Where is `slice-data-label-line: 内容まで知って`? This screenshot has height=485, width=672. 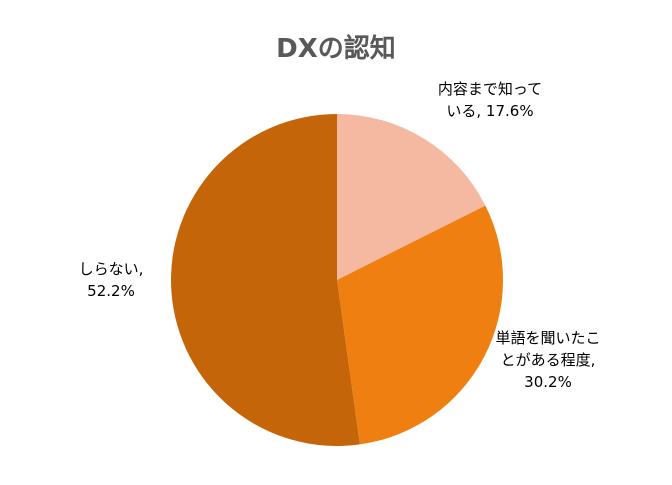
slice-data-label-line: 内容まで知って is located at coordinates (490, 89).